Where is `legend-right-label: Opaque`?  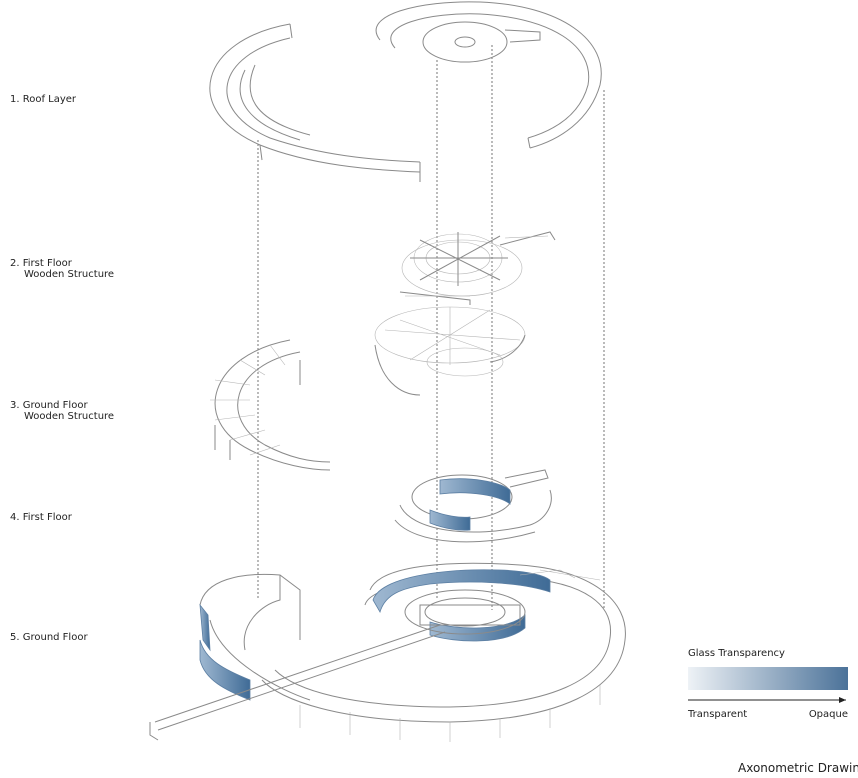 legend-right-label: Opaque is located at coordinates (828, 714).